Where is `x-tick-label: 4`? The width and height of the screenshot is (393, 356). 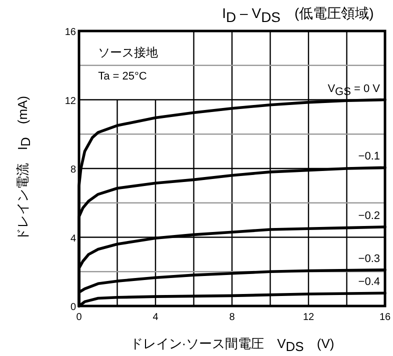 x-tick-label: 4 is located at coordinates (155, 317).